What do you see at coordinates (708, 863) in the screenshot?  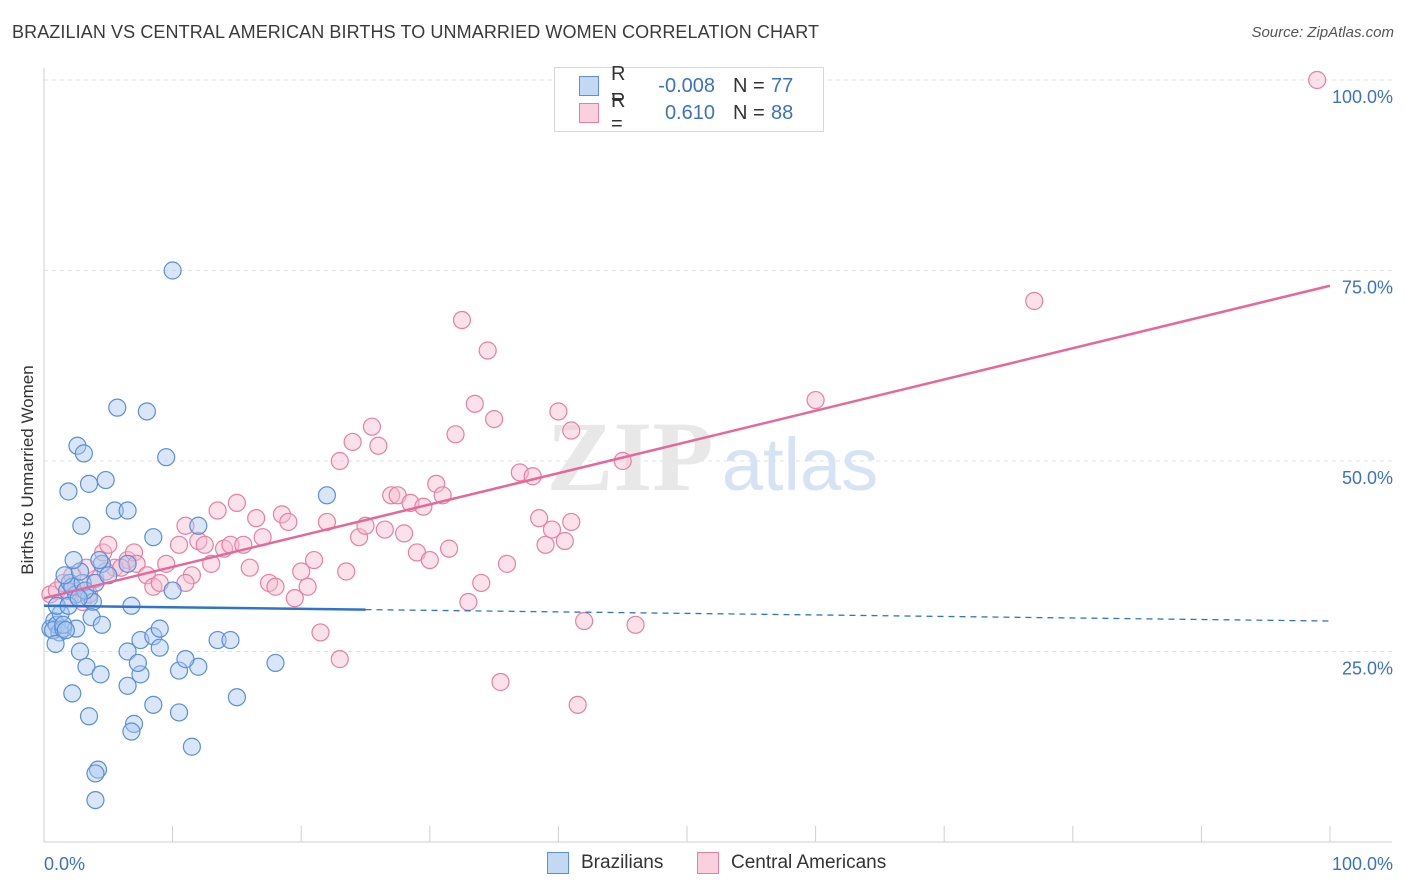 I see `series-swatch-pink` at bounding box center [708, 863].